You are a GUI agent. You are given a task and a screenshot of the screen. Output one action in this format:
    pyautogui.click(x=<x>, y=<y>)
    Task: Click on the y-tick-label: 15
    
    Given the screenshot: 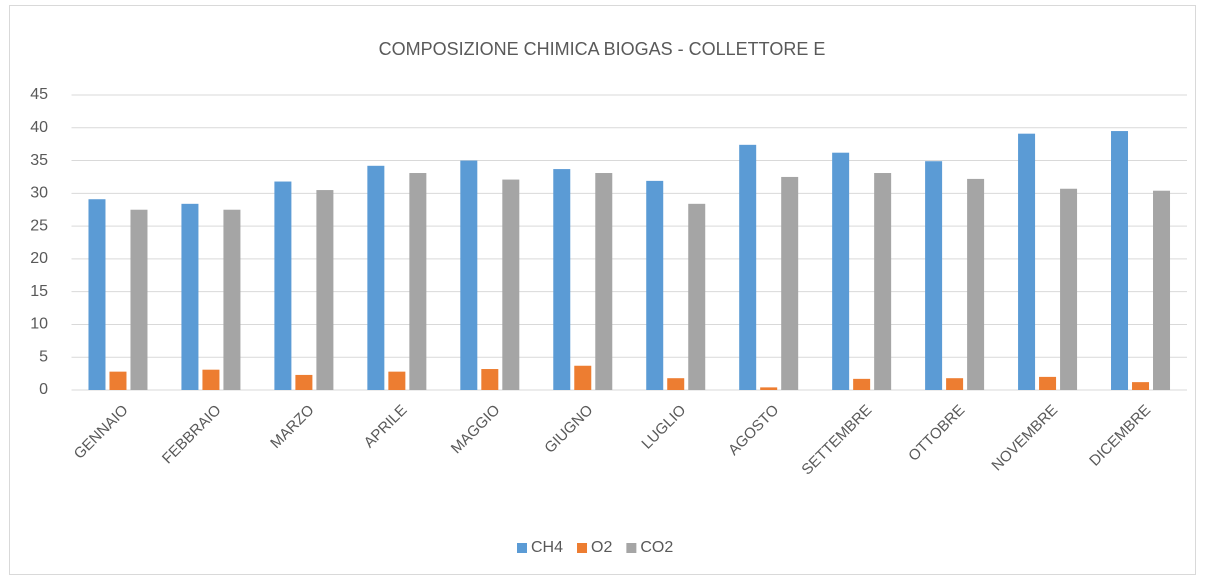 What is the action you would take?
    pyautogui.click(x=39, y=291)
    